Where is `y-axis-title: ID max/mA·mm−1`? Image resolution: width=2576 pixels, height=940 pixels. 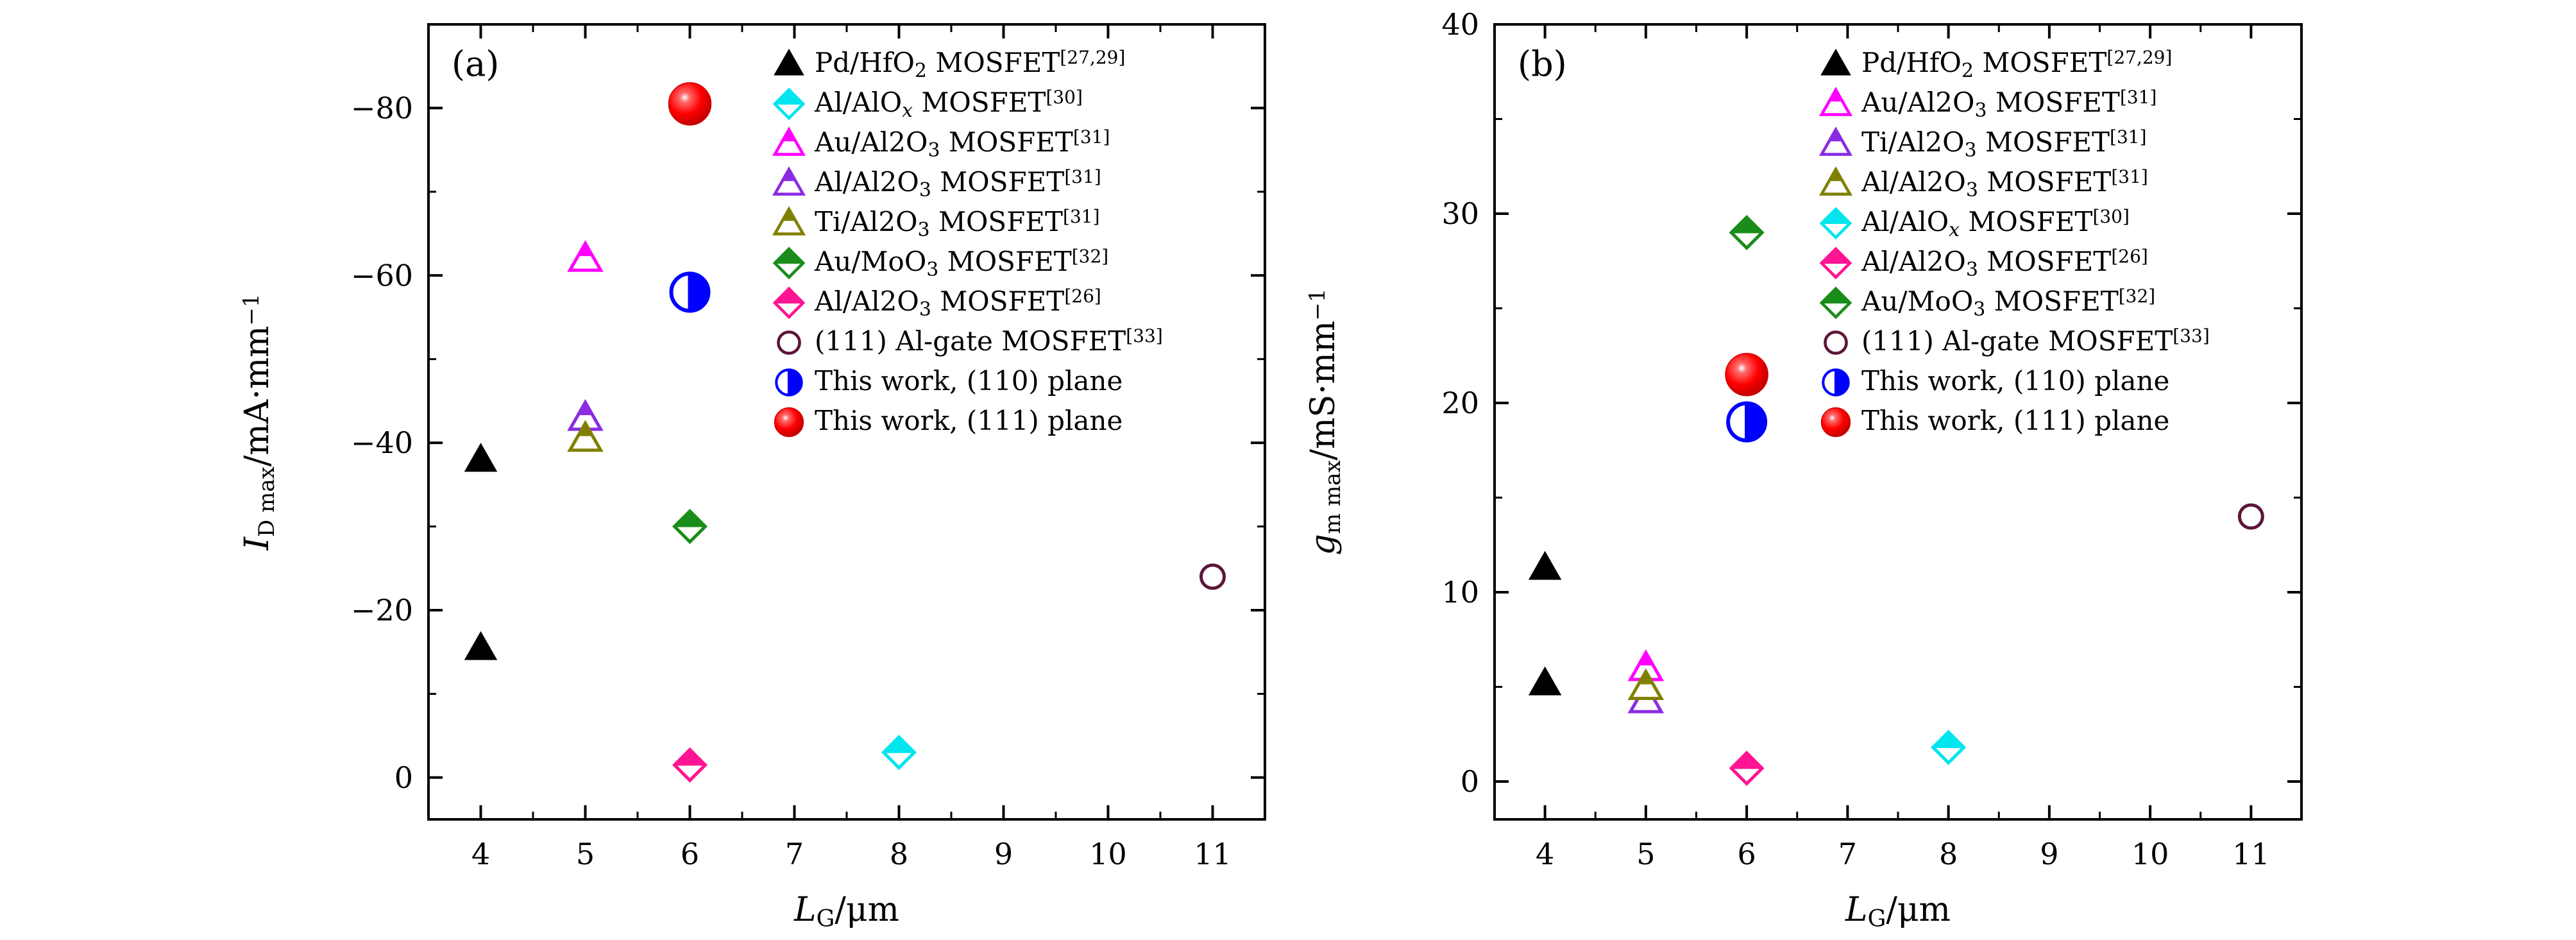 y-axis-title: ID max/mA·mm−1 is located at coordinates (259, 423).